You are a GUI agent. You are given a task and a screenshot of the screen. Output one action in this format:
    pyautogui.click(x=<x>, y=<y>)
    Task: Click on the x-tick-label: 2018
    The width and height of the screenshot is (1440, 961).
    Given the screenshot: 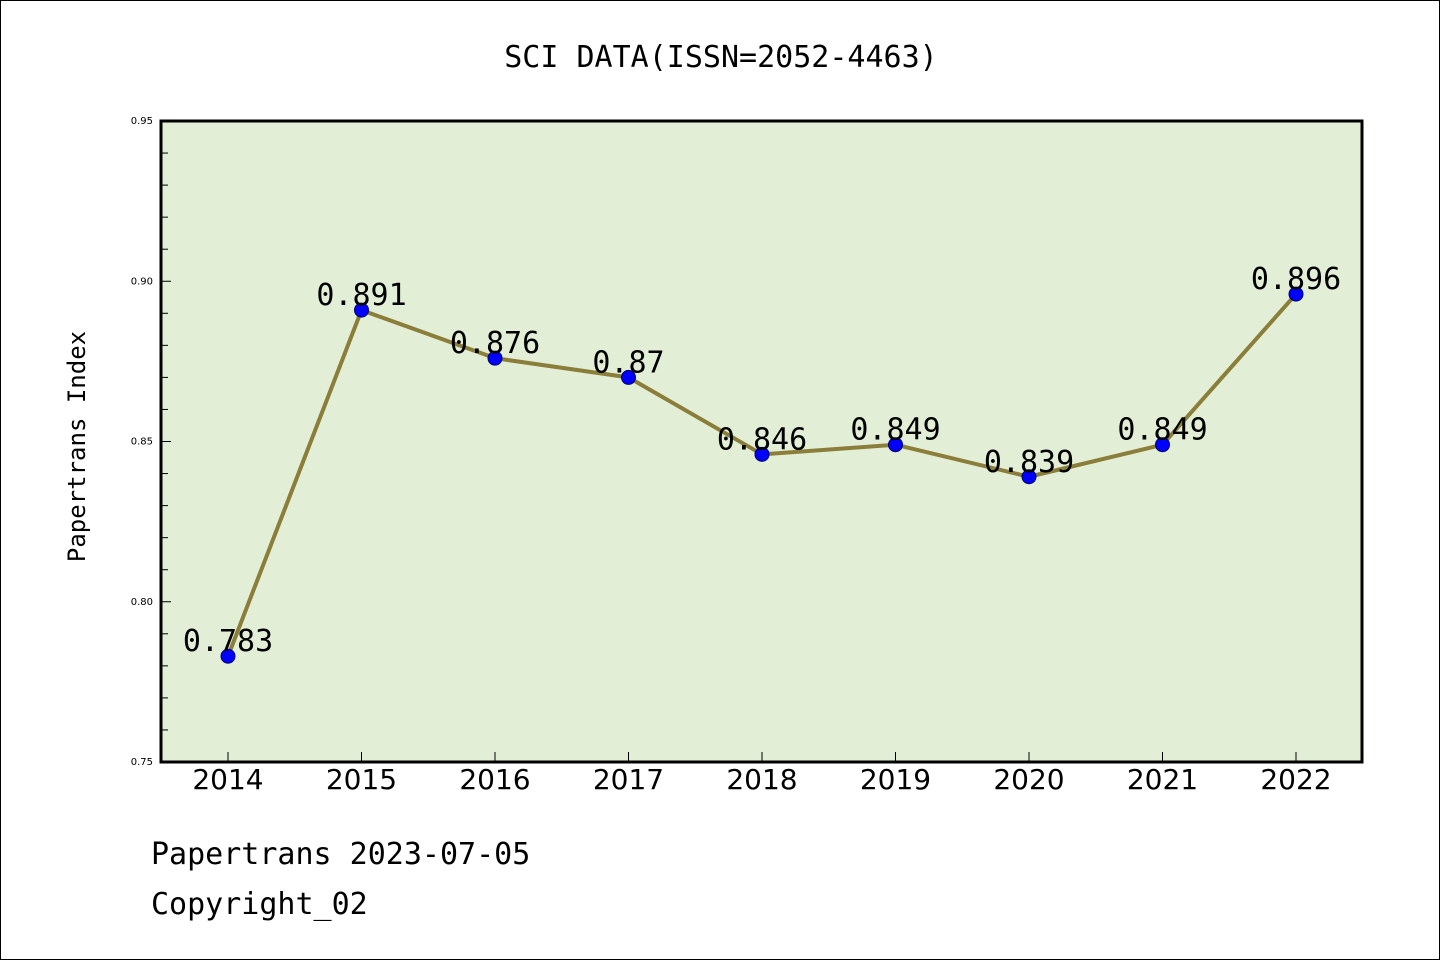 What is the action you would take?
    pyautogui.click(x=761, y=779)
    